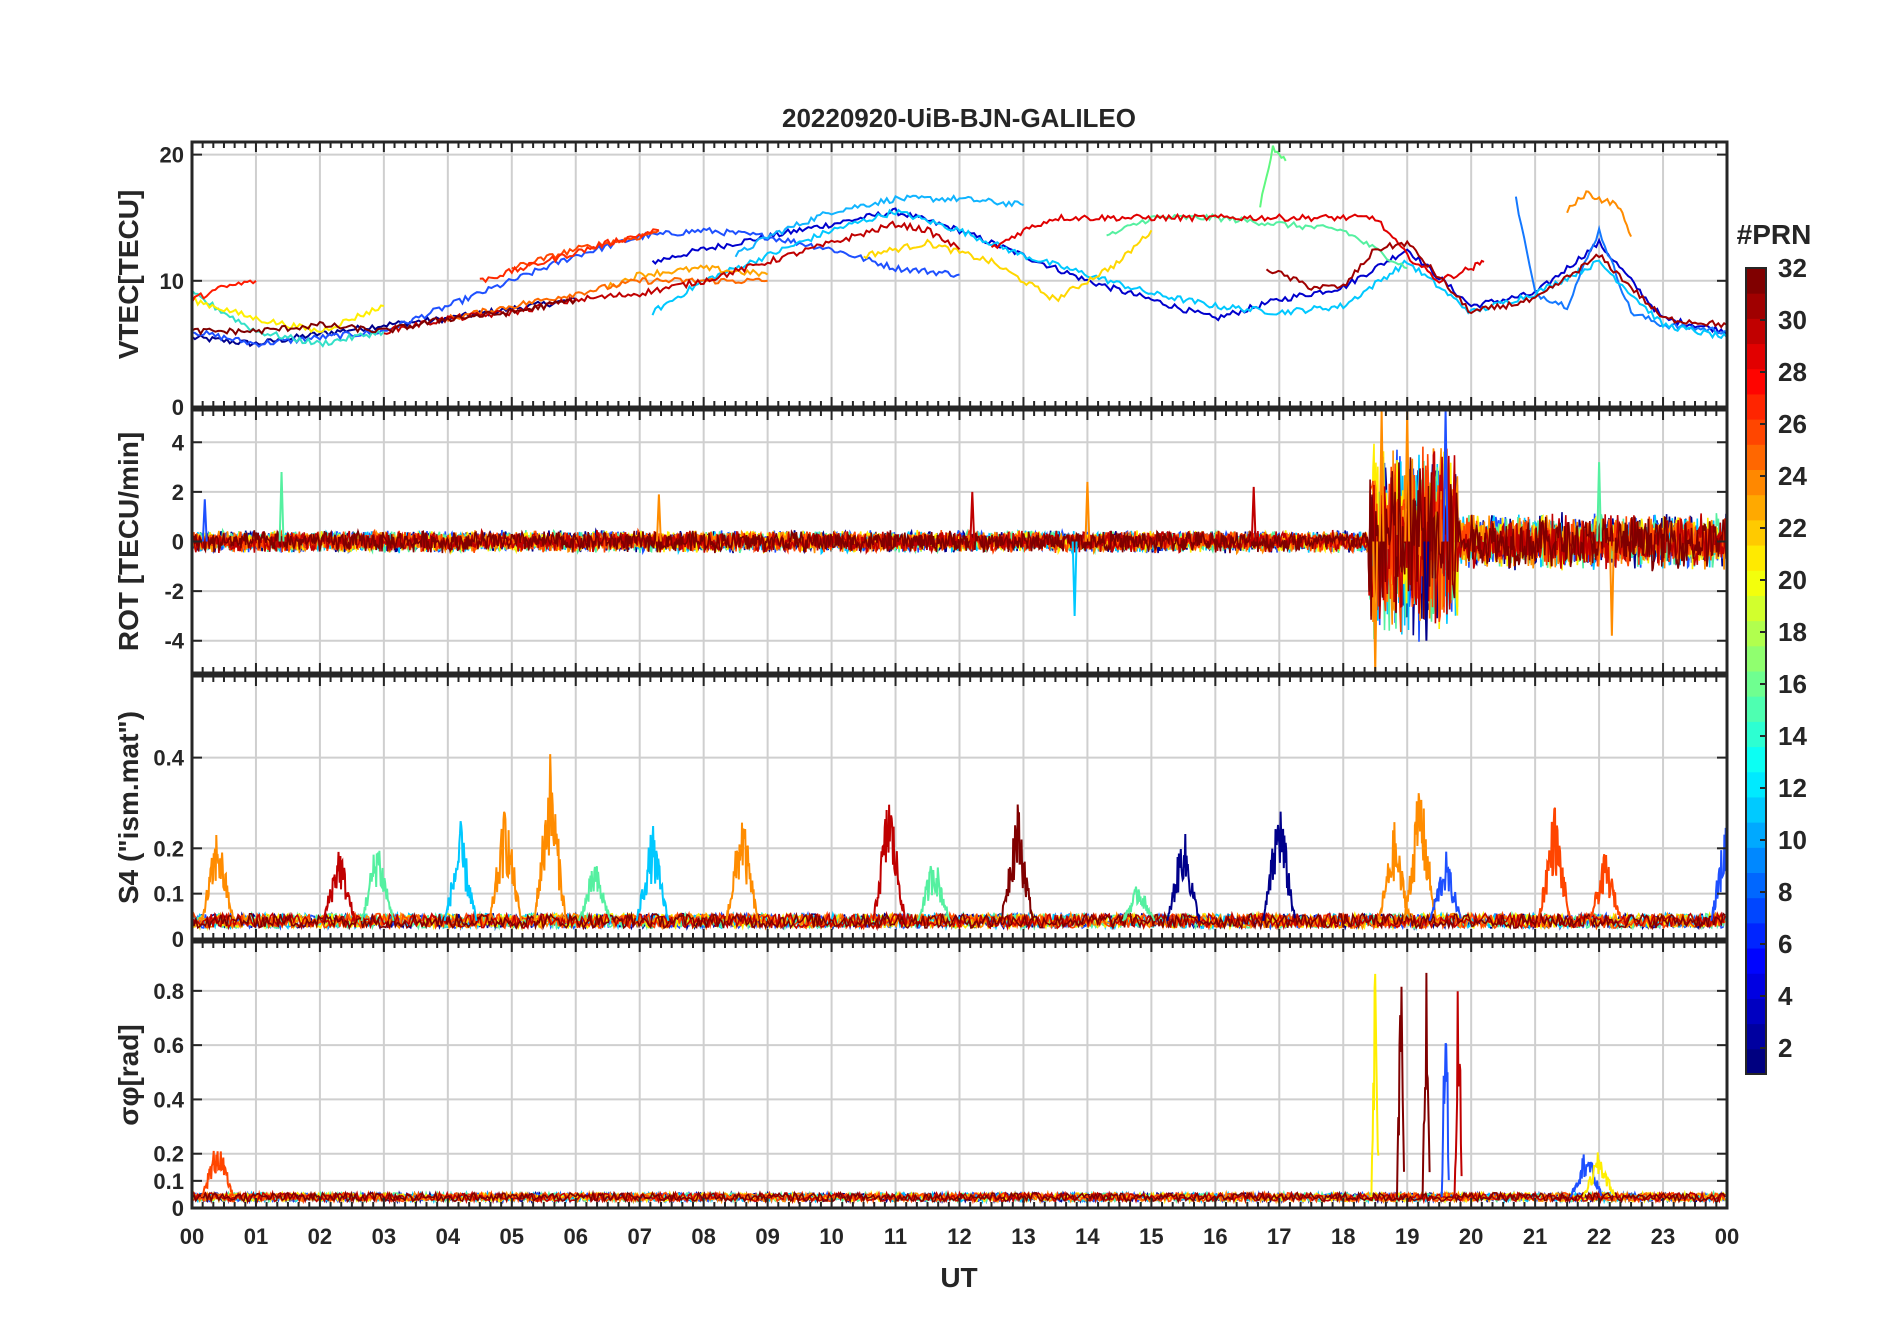  I want to click on colorbar-tick-label: 20, so click(1792, 580).